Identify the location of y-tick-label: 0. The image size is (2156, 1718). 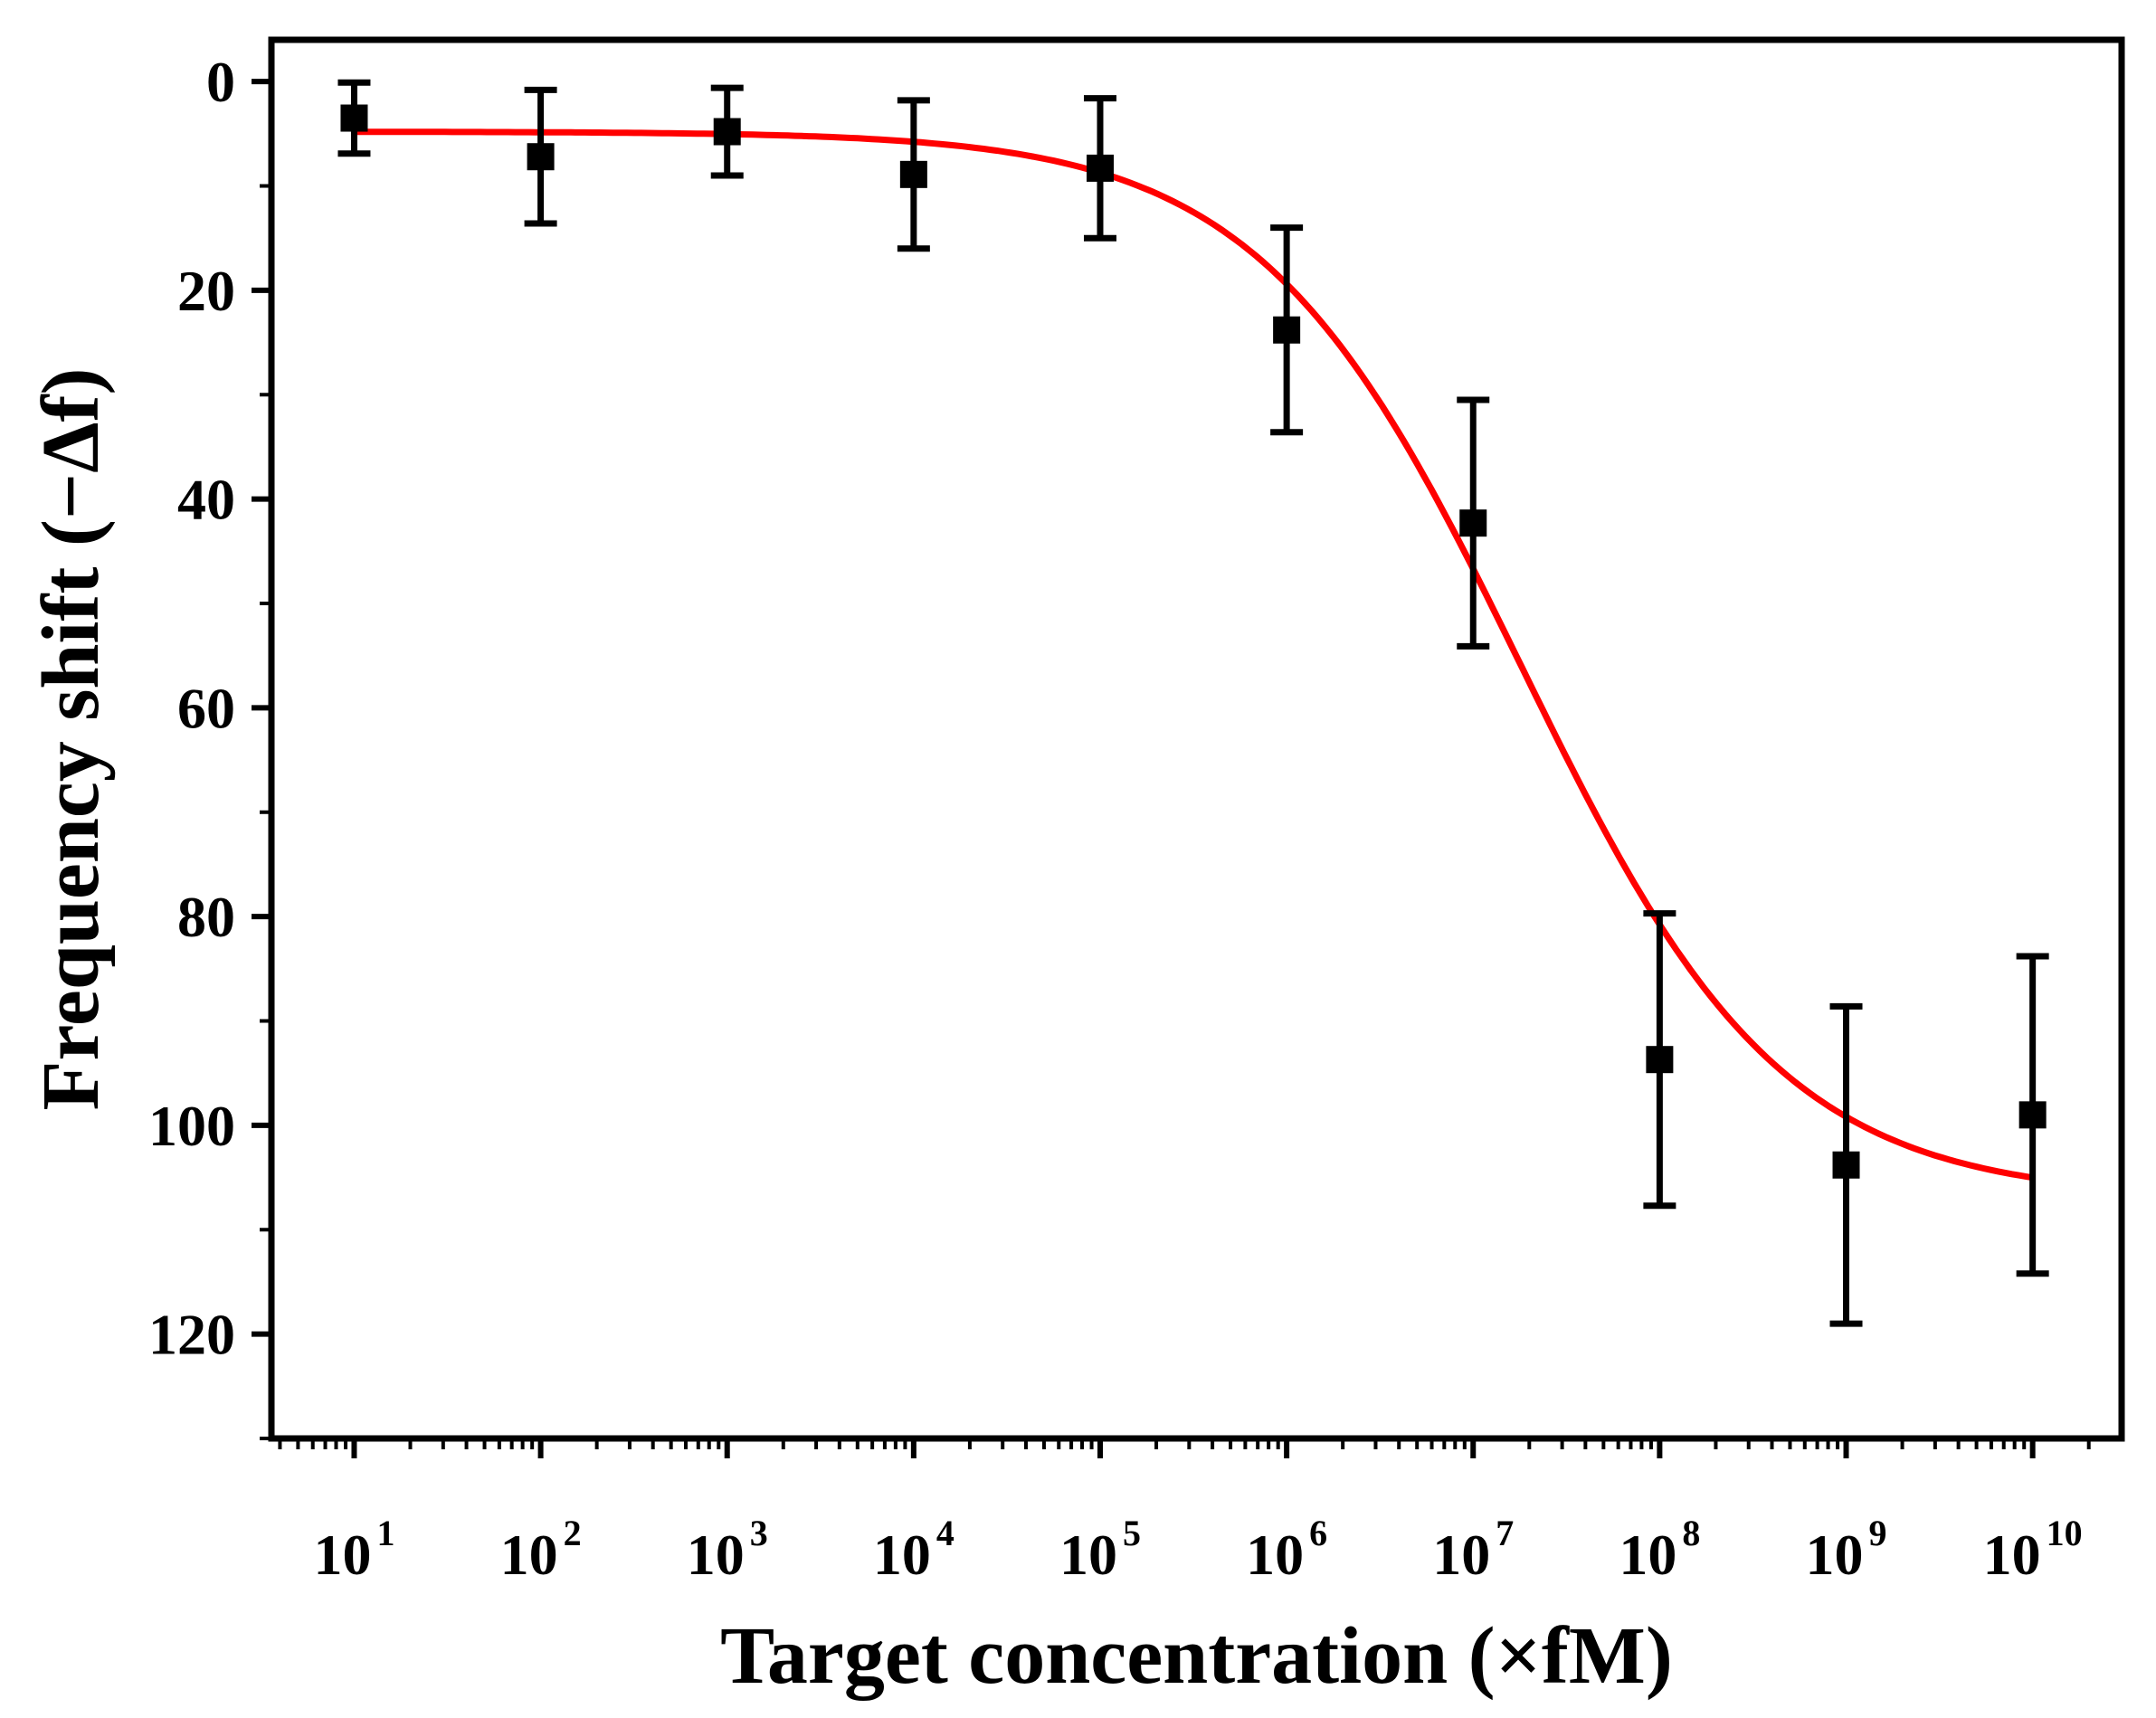
(220, 82).